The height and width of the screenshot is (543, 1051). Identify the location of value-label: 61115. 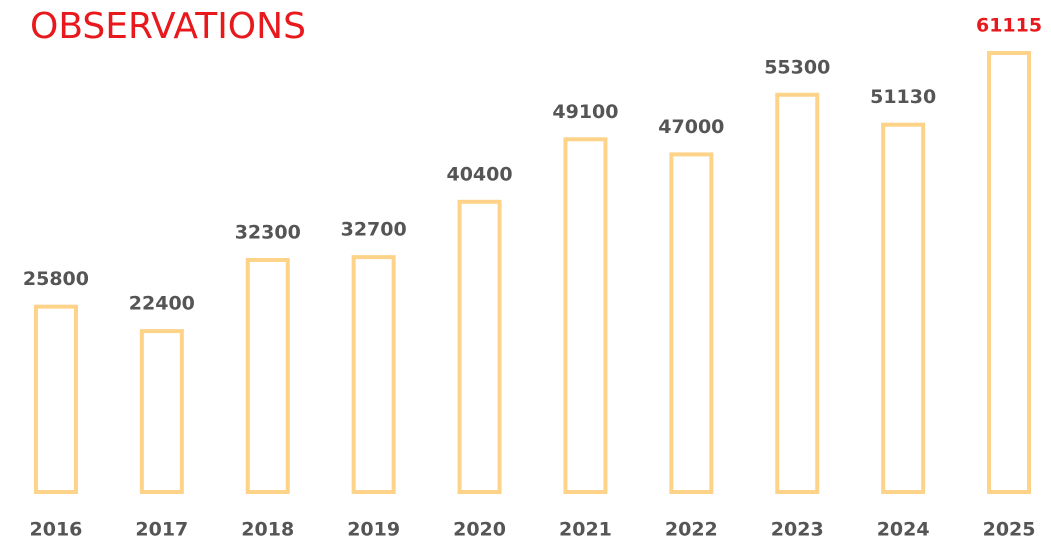
(1009, 26).